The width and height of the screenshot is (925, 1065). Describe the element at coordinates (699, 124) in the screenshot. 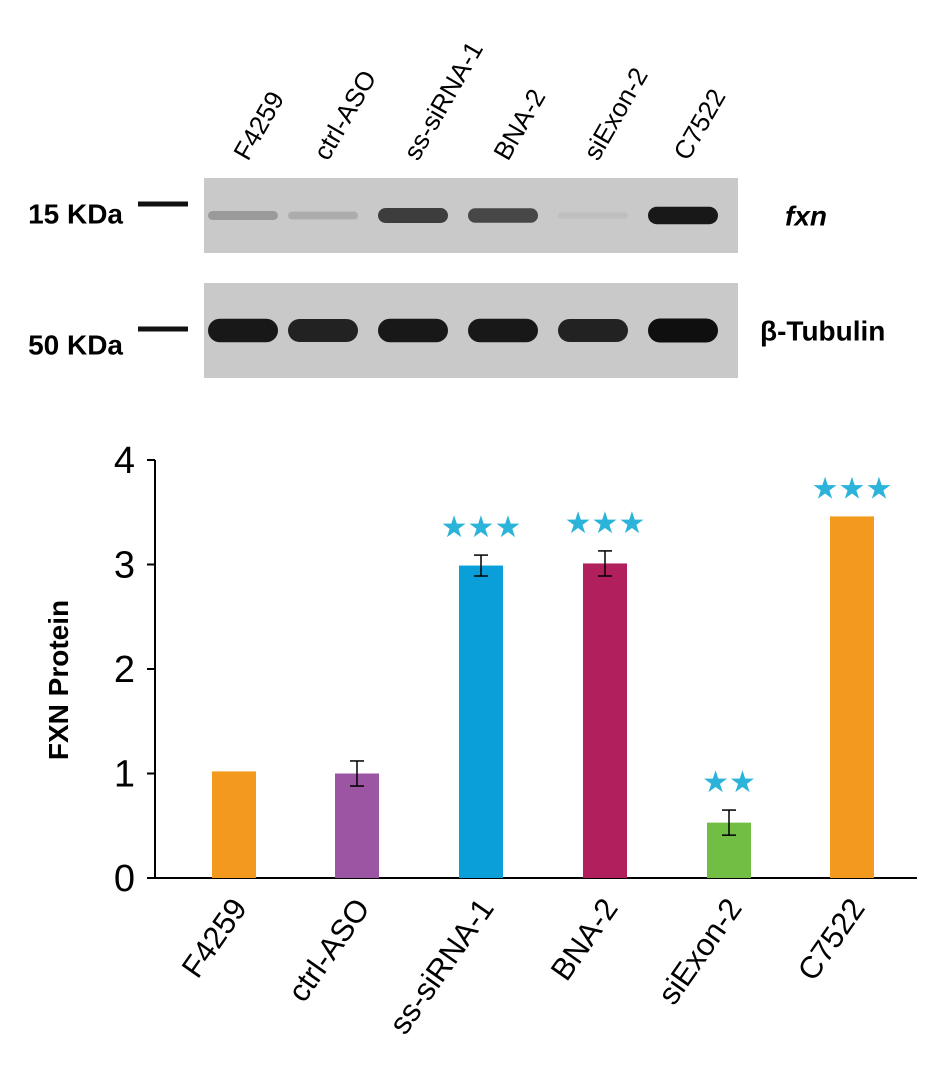

I see `blot-lane-label: C7522` at that location.